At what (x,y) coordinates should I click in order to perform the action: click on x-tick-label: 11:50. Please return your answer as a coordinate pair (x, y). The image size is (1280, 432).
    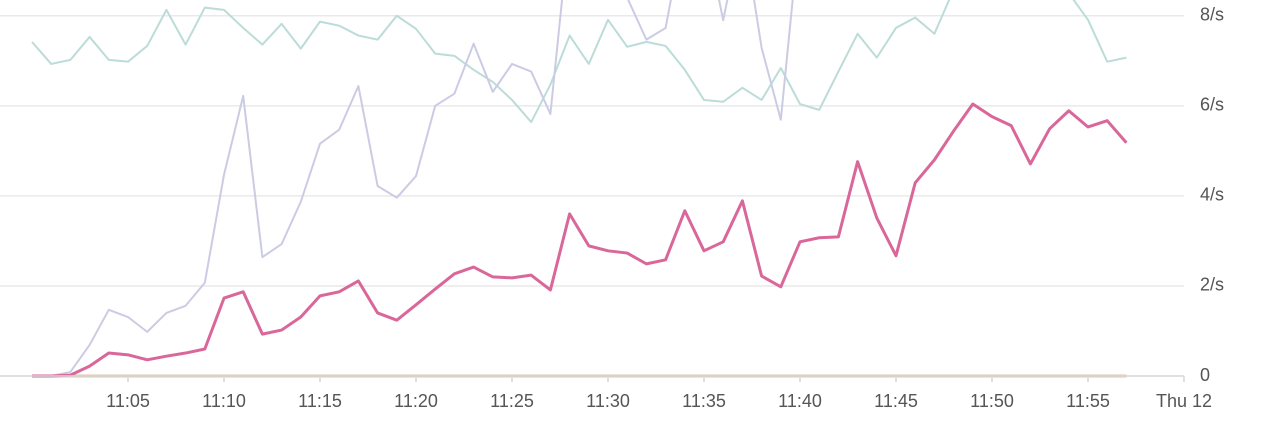
    Looking at the image, I should click on (992, 401).